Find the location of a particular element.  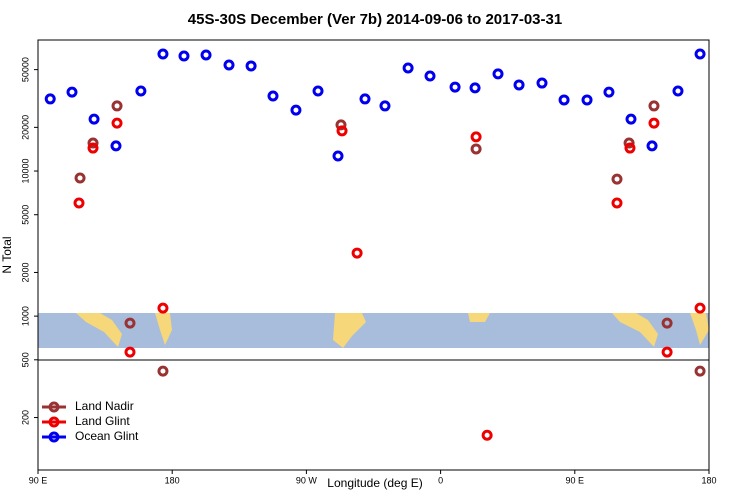

x-tick-label: 0 is located at coordinates (440, 480).